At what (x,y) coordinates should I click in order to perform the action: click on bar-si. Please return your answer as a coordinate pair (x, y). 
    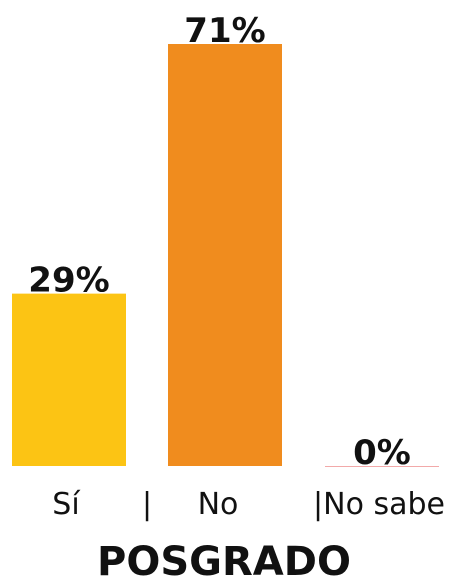
    Looking at the image, I should click on (69, 379).